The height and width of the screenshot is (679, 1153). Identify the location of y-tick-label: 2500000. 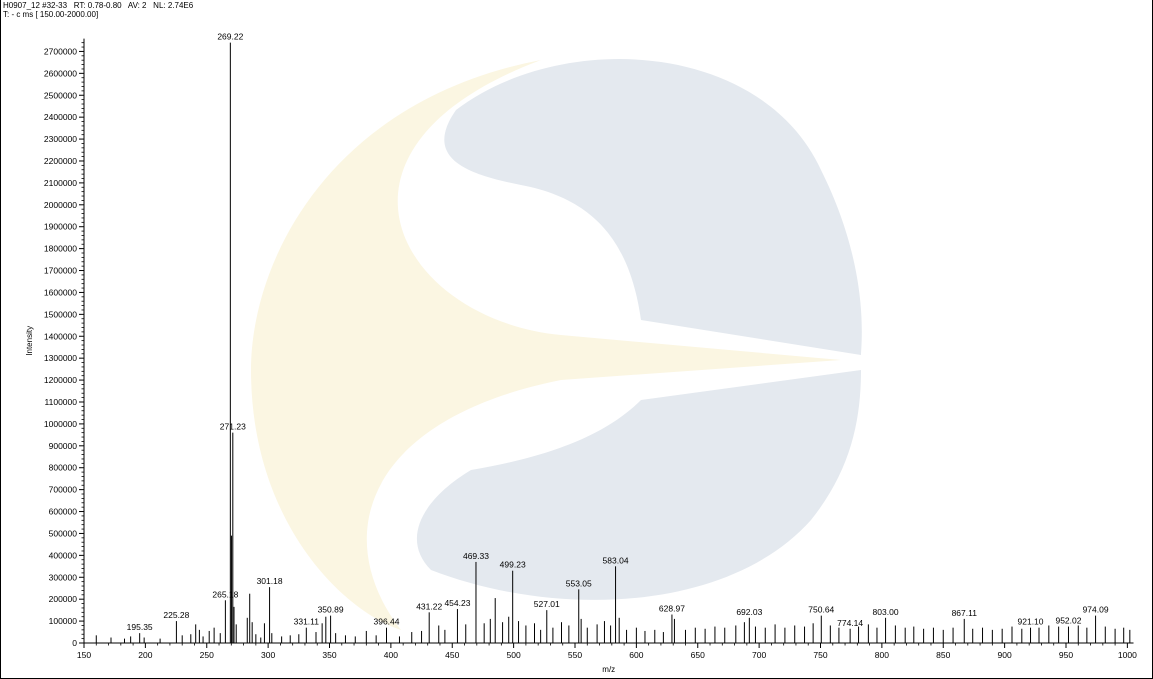
(60, 95).